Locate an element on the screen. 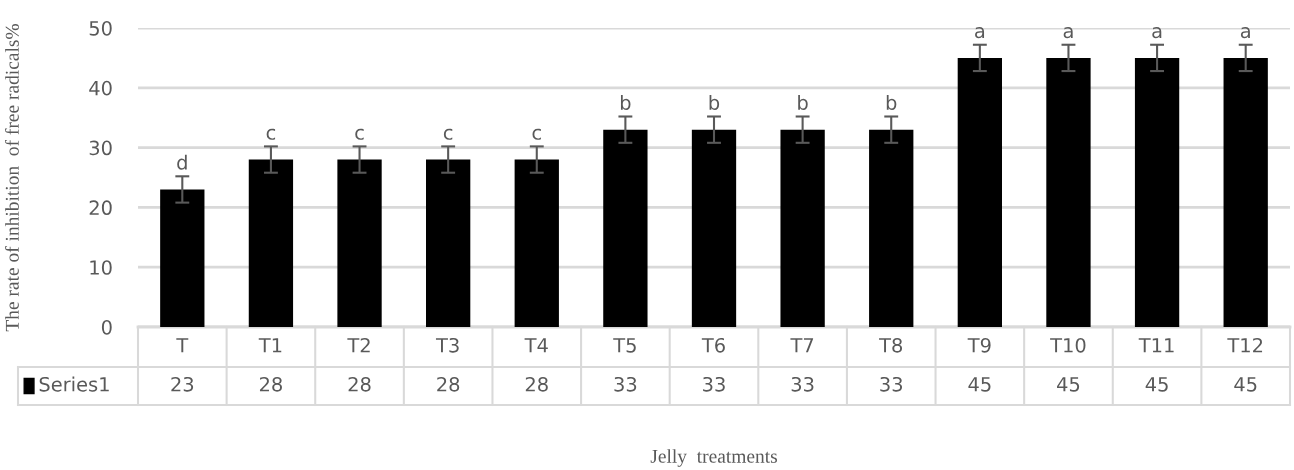 The image size is (1294, 470). x-tick-label: T1 is located at coordinates (270, 345).